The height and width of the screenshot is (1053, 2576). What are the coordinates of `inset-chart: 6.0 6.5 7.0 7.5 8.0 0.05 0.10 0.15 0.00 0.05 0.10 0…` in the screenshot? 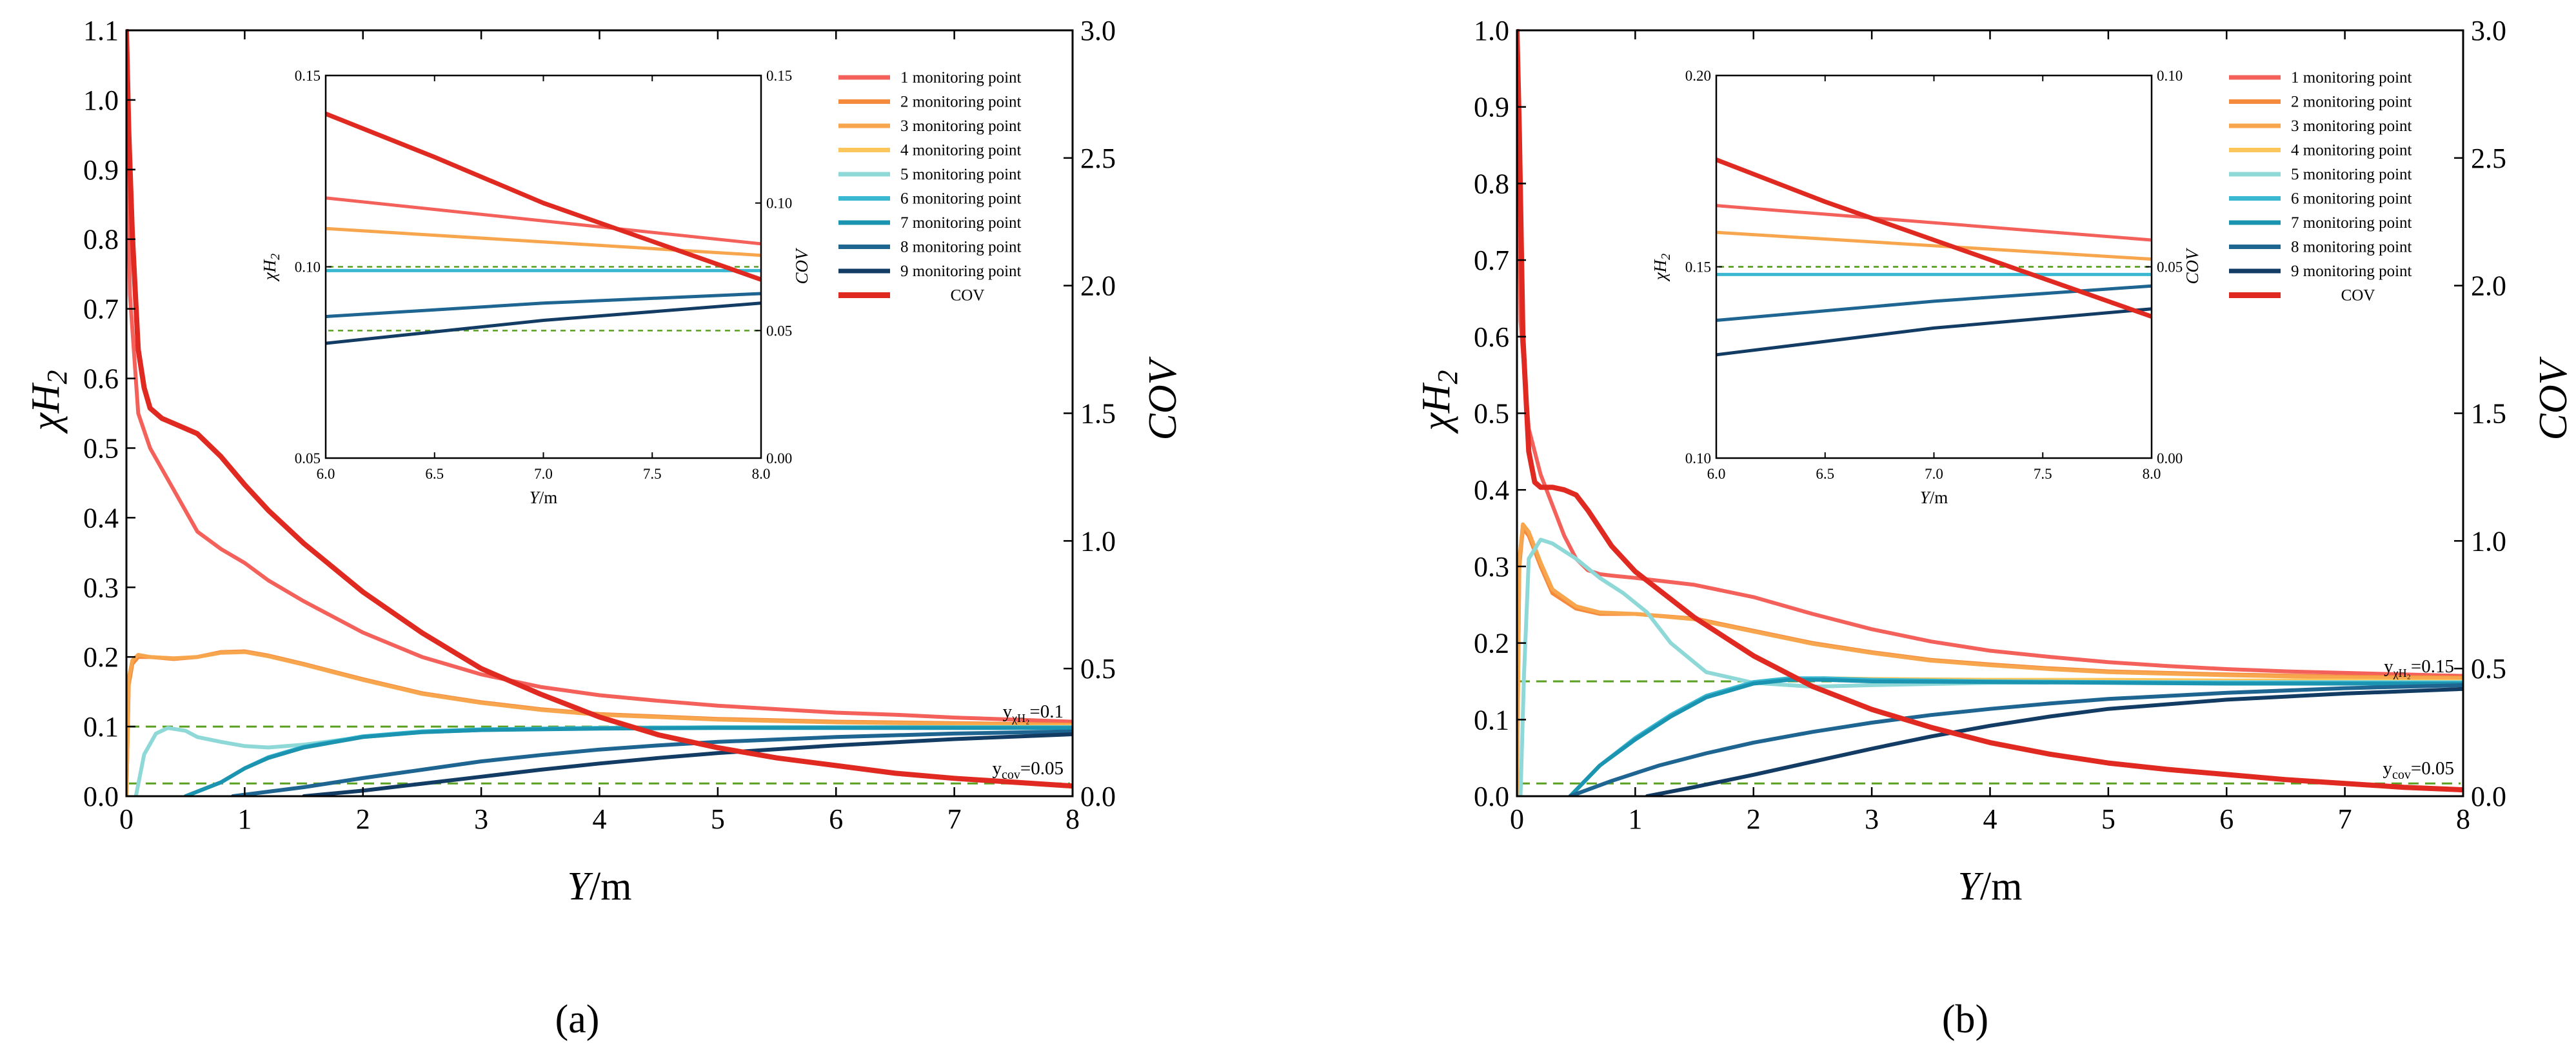 It's located at (535, 287).